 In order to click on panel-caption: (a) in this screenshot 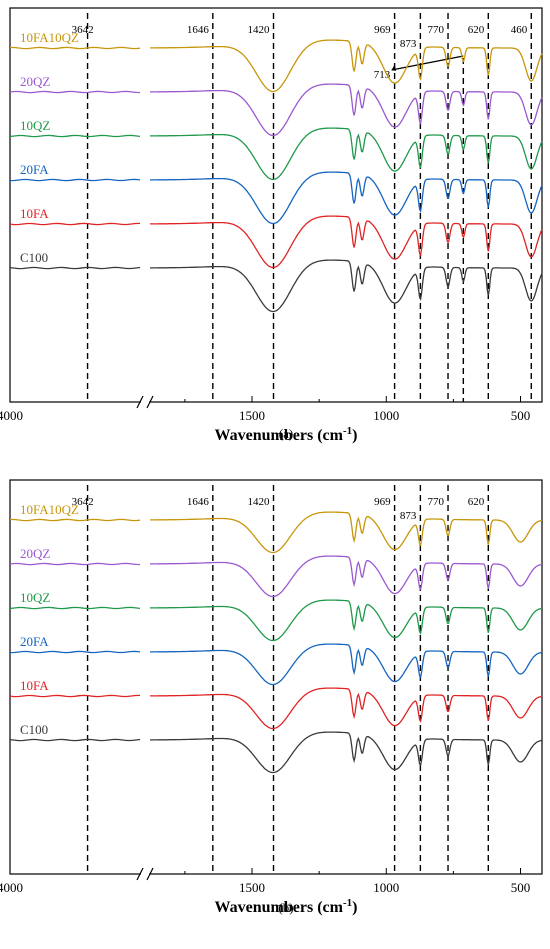, I will do `click(286, 433)`.